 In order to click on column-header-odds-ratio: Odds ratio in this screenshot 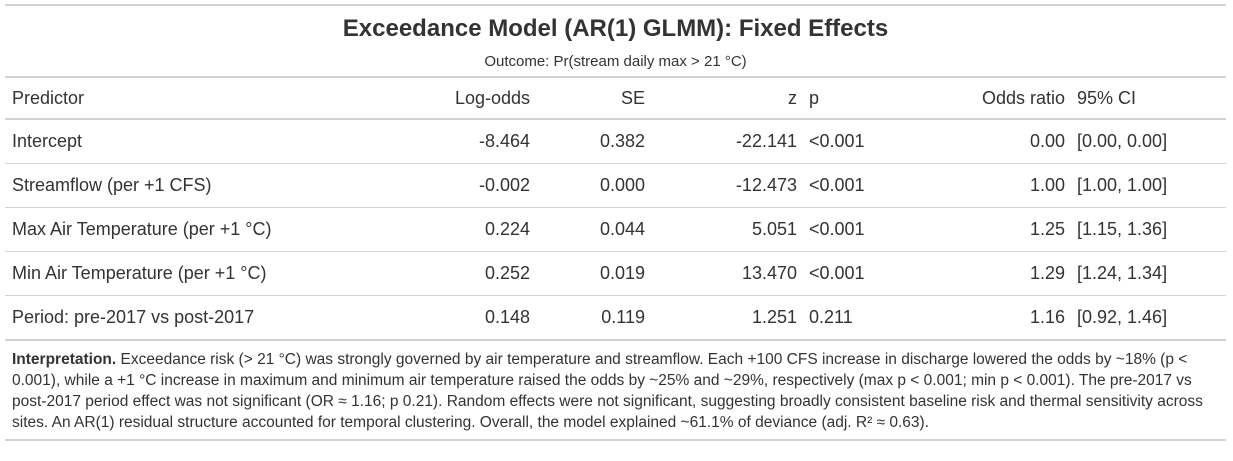, I will do `click(1023, 97)`.